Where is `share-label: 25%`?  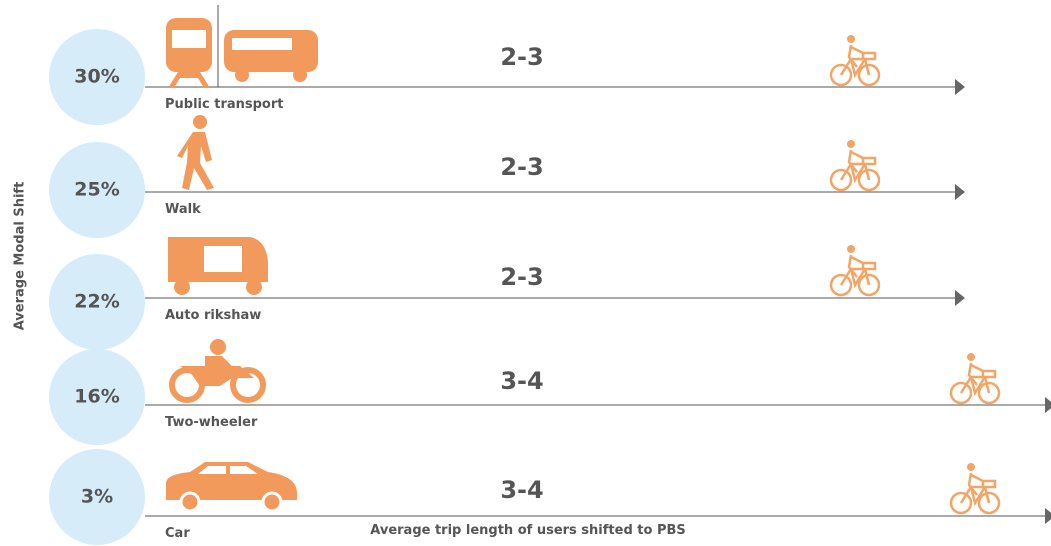
share-label: 25% is located at coordinates (96, 190).